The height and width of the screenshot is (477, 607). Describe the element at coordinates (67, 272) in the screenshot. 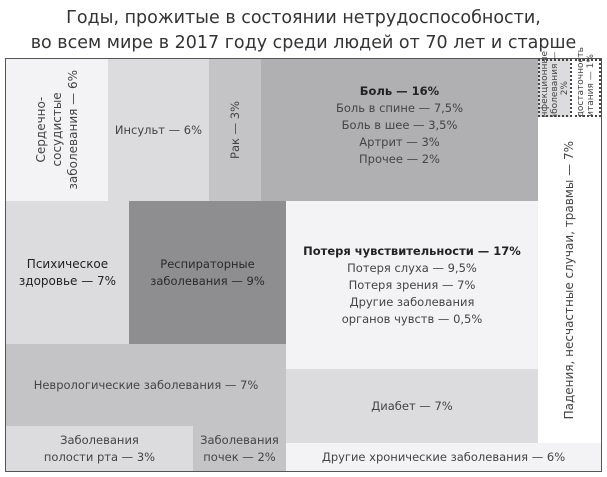

I see `block-mental: Психическое здоровье — 7%` at that location.